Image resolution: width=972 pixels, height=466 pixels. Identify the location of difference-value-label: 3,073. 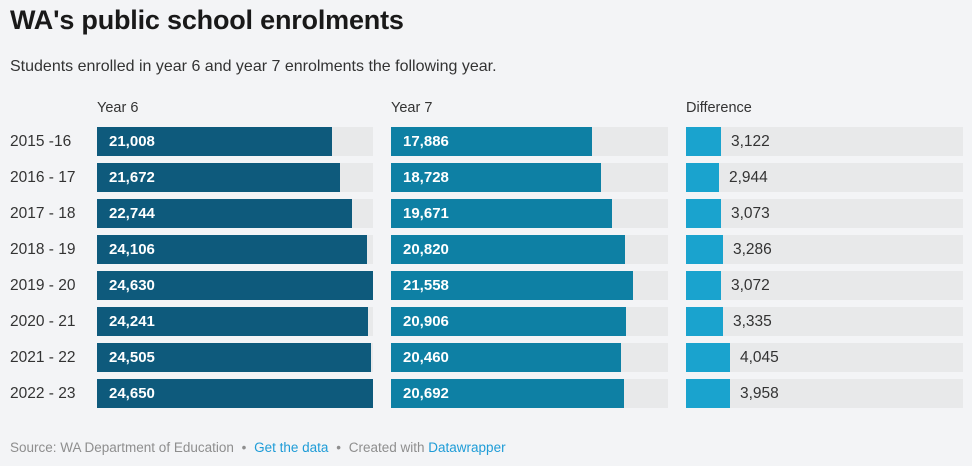
(750, 213).